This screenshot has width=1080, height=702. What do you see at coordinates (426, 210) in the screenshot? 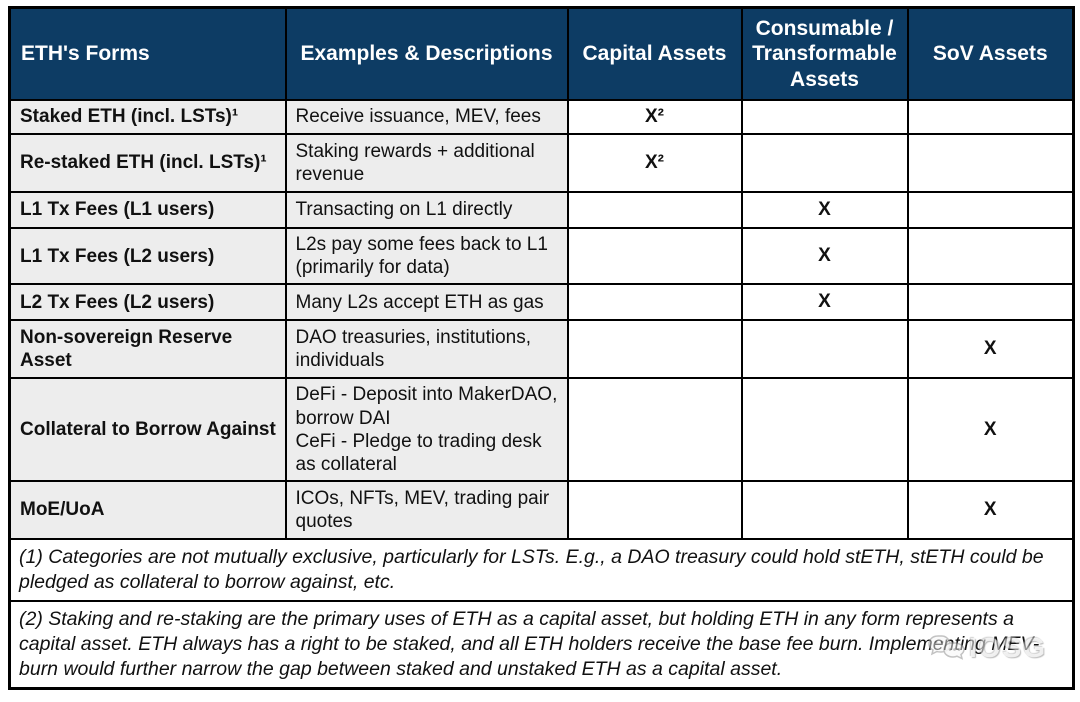
I see `desc-cell: Transacting on L1 directly` at bounding box center [426, 210].